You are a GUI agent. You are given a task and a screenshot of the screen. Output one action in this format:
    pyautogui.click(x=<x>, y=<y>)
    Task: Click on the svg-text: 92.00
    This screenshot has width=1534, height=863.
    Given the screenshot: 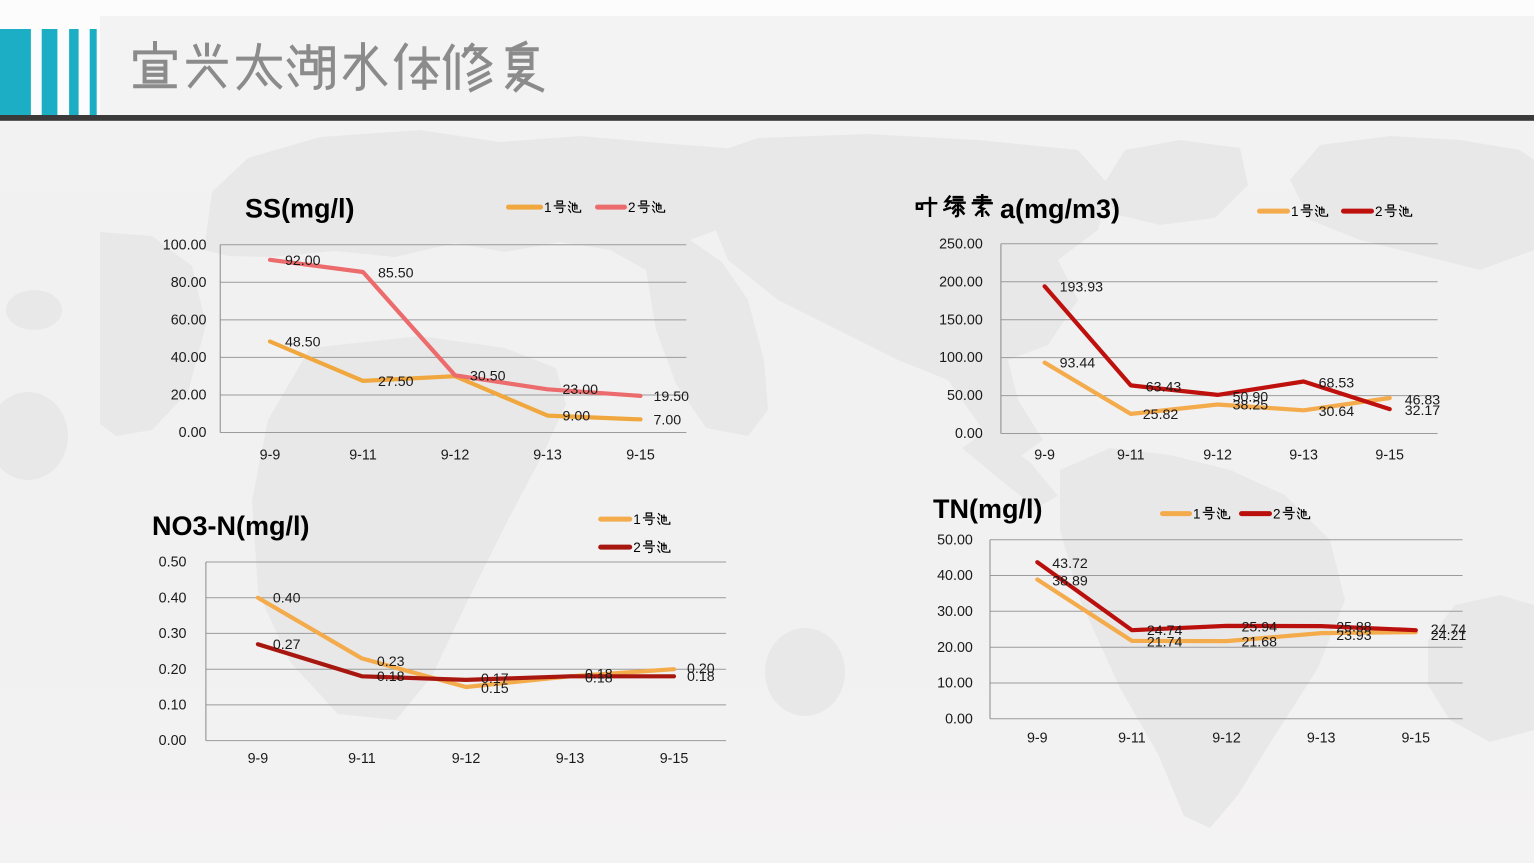 What is the action you would take?
    pyautogui.click(x=303, y=261)
    